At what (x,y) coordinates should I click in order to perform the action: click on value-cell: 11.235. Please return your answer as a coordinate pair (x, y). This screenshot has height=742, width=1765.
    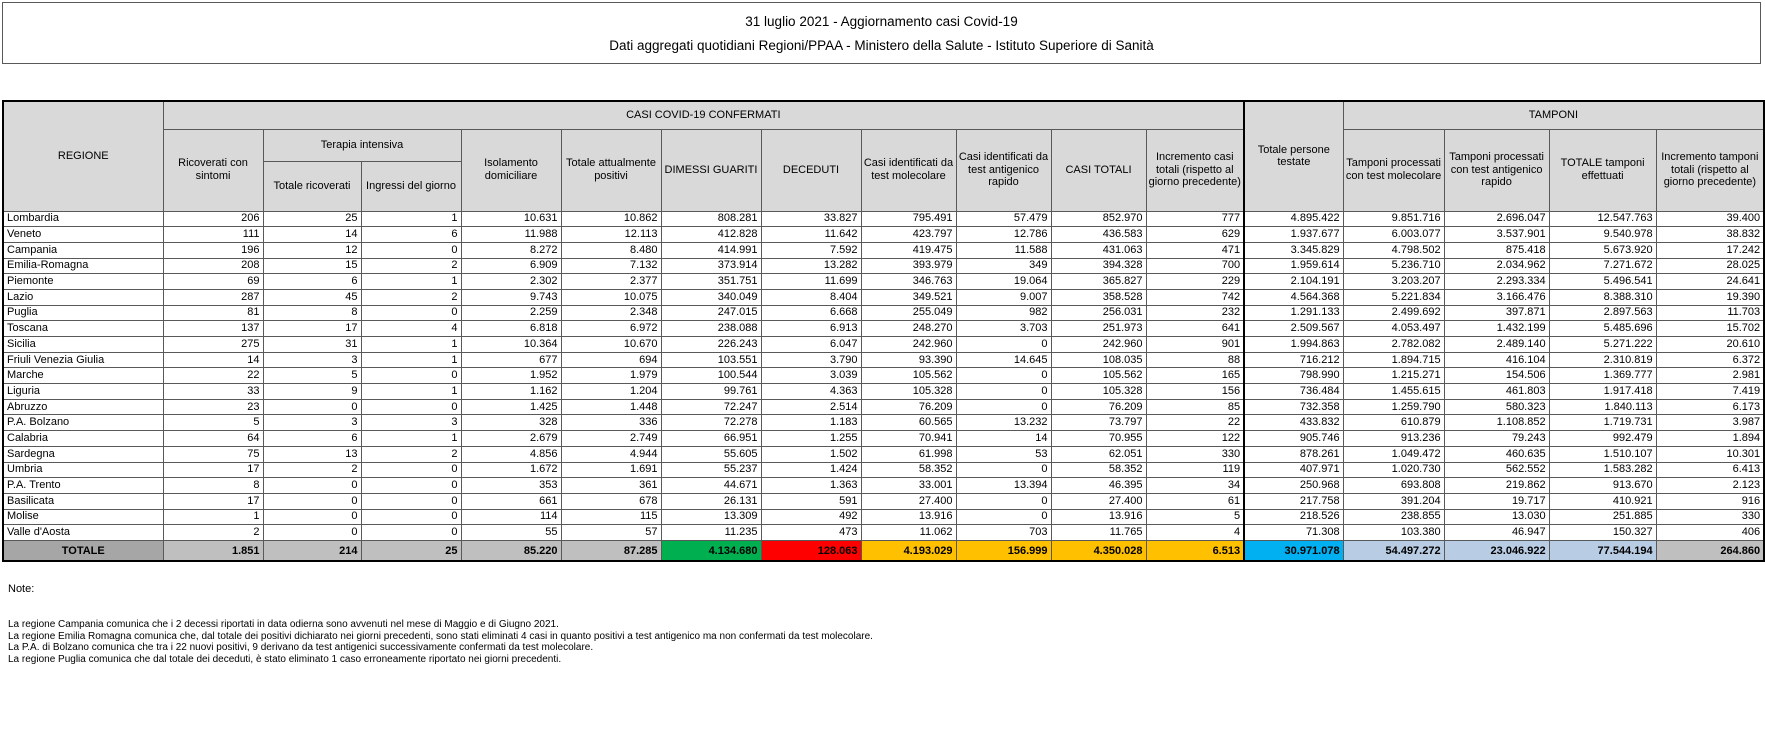
    Looking at the image, I should click on (711, 532).